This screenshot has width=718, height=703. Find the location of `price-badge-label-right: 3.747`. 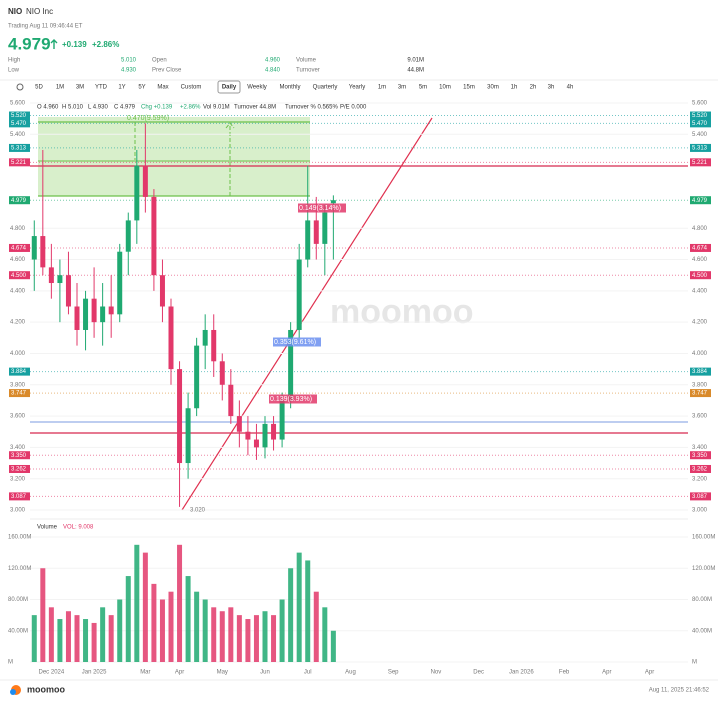

price-badge-label-right: 3.747 is located at coordinates (700, 394).